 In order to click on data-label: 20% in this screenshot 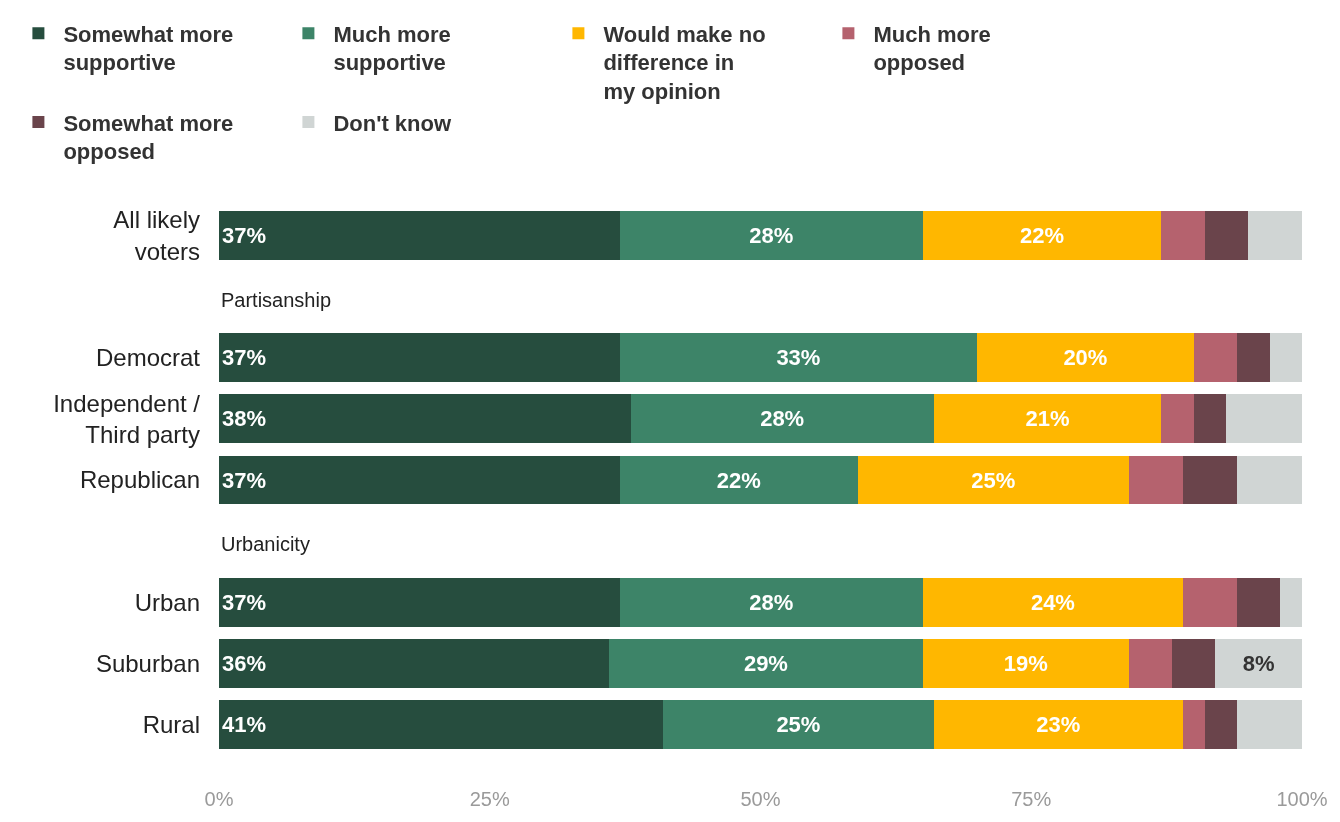, I will do `click(1085, 358)`.